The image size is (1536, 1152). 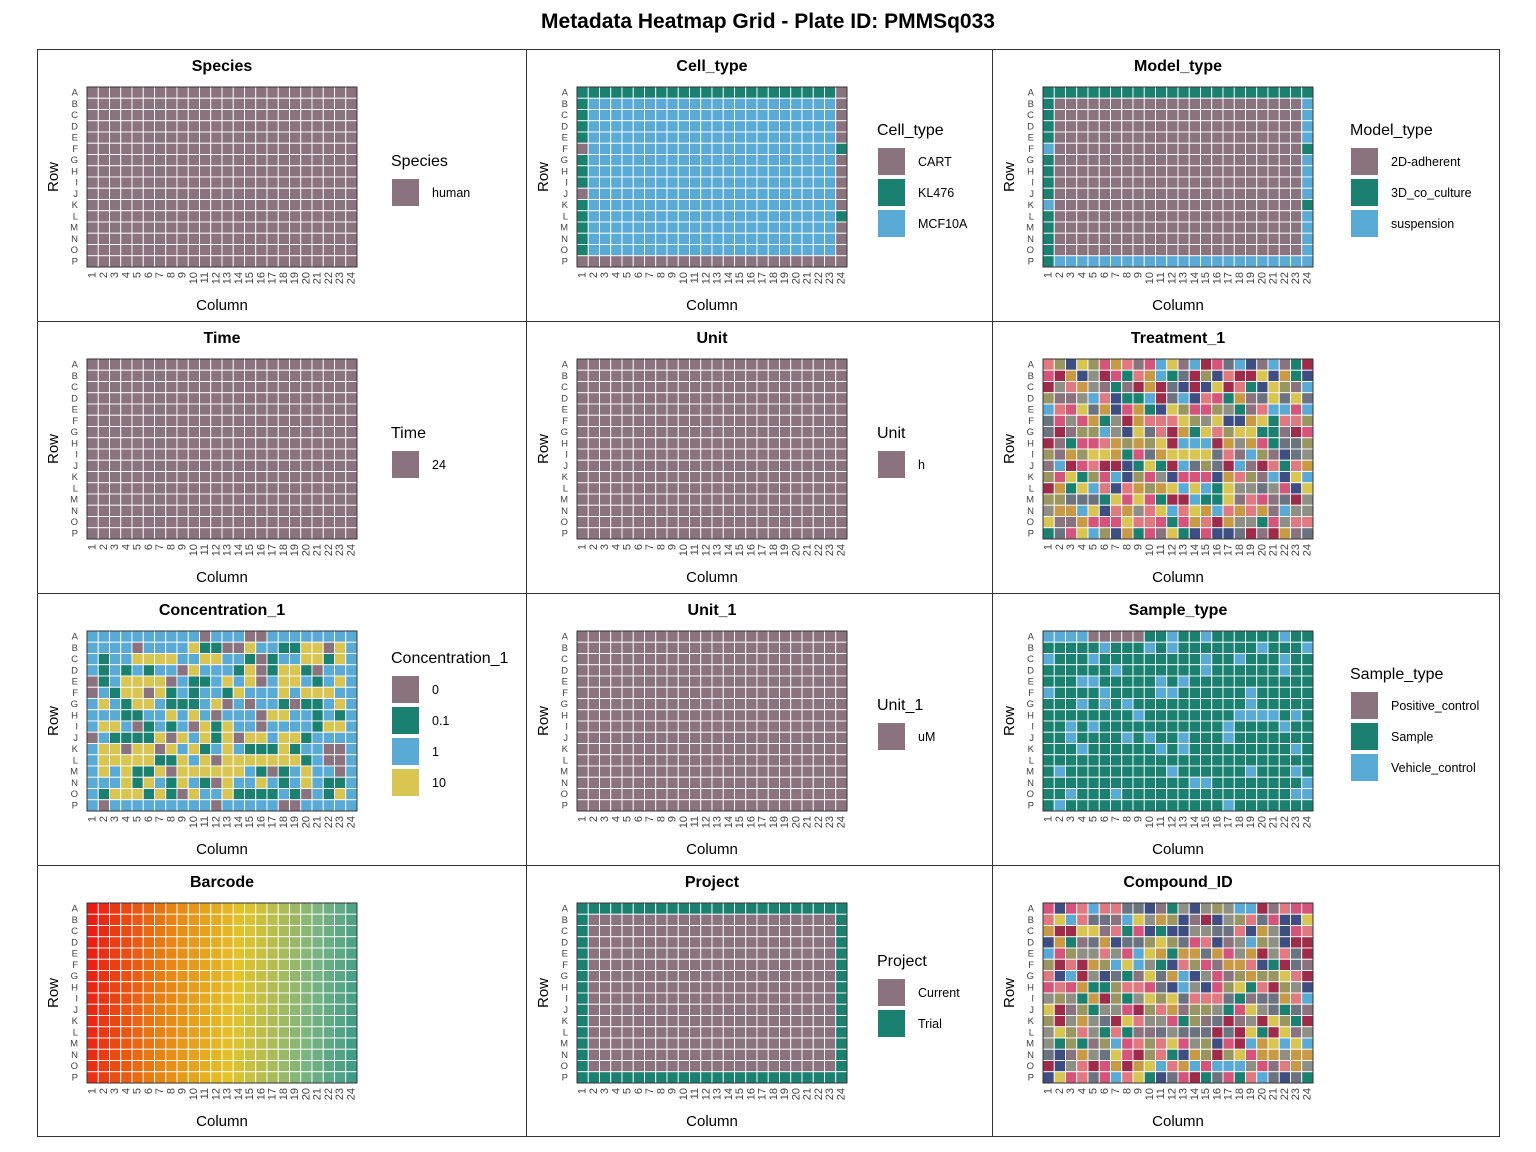 What do you see at coordinates (160, 805) in the screenshot?
I see `well-P7` at bounding box center [160, 805].